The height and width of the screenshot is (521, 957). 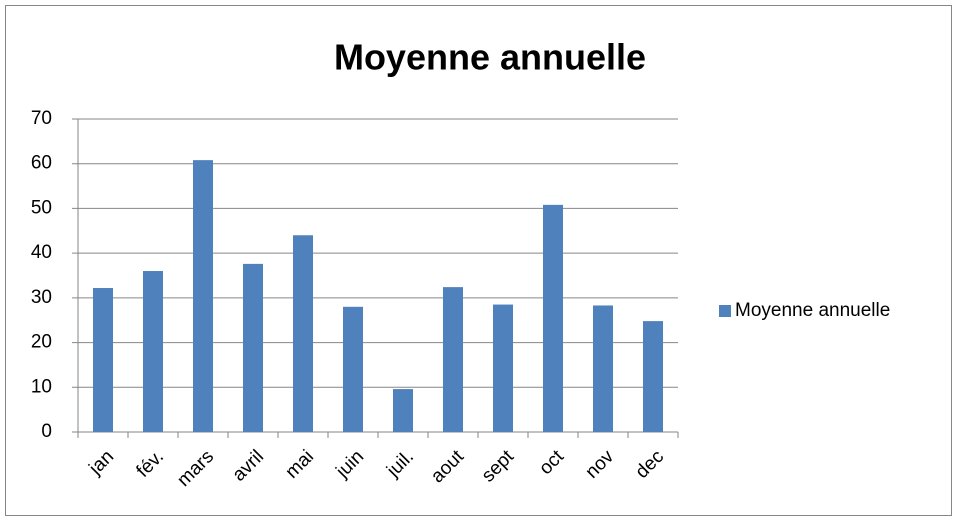 I want to click on y-tick-label: 0, so click(x=46, y=431).